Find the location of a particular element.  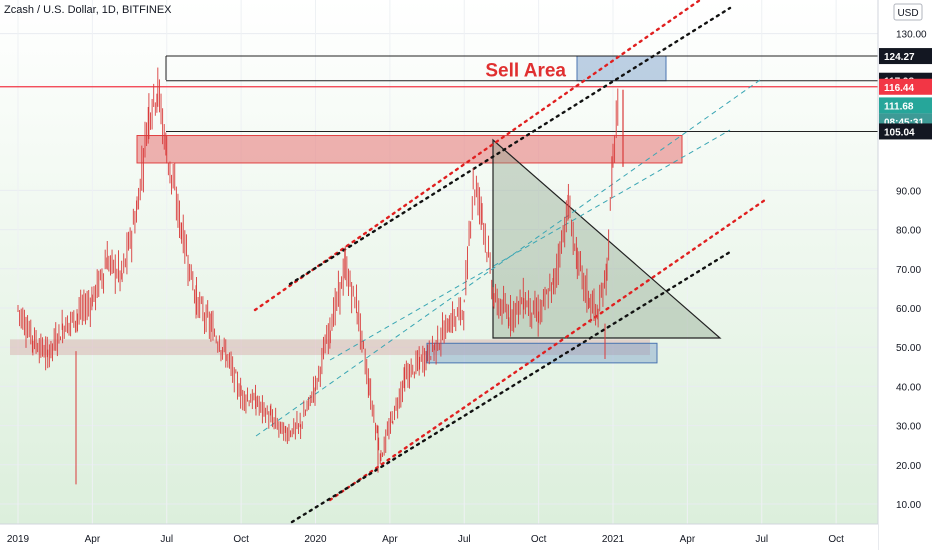

price-tick-label: 10.00 is located at coordinates (908, 505).